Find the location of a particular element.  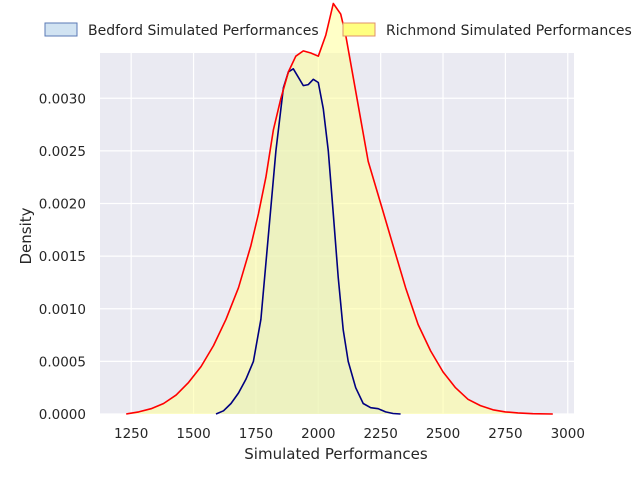

legend-label-richmond: Richmond Simulated Performances is located at coordinates (509, 31).